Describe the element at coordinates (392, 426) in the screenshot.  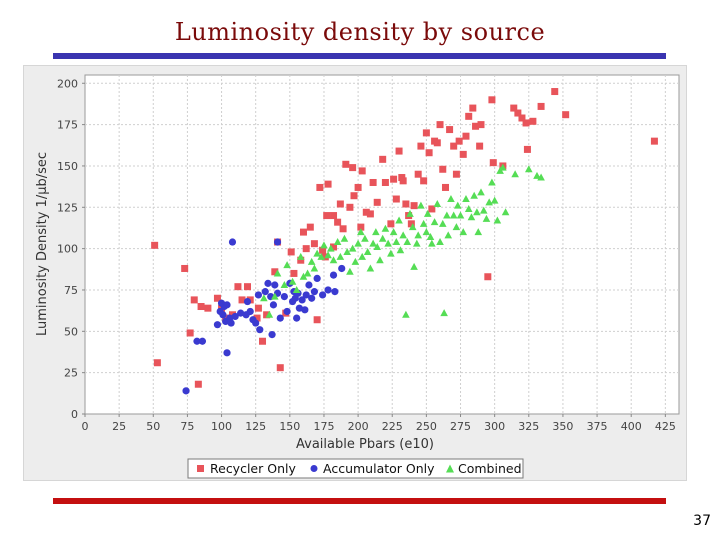
I see `x-tick-label: 225` at that location.